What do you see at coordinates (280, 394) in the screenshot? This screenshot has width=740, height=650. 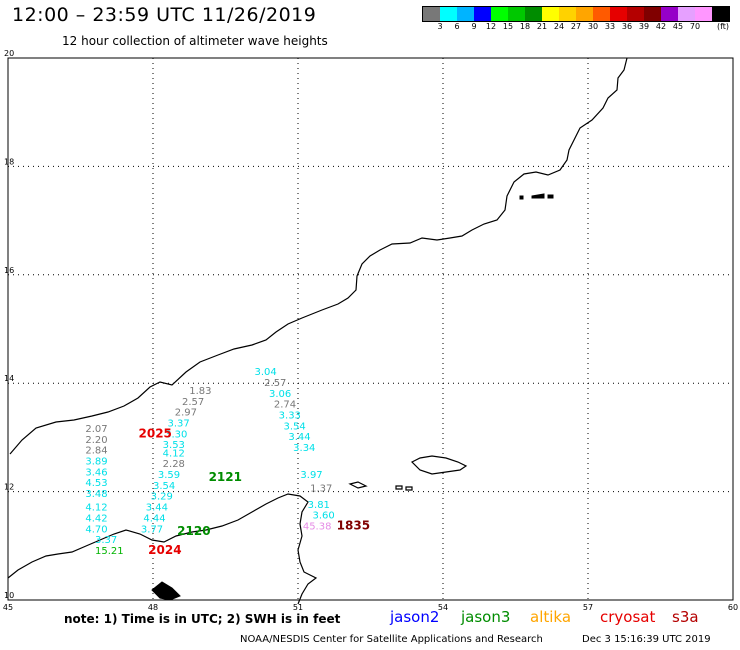 I see `wave-height-value: 3.06` at bounding box center [280, 394].